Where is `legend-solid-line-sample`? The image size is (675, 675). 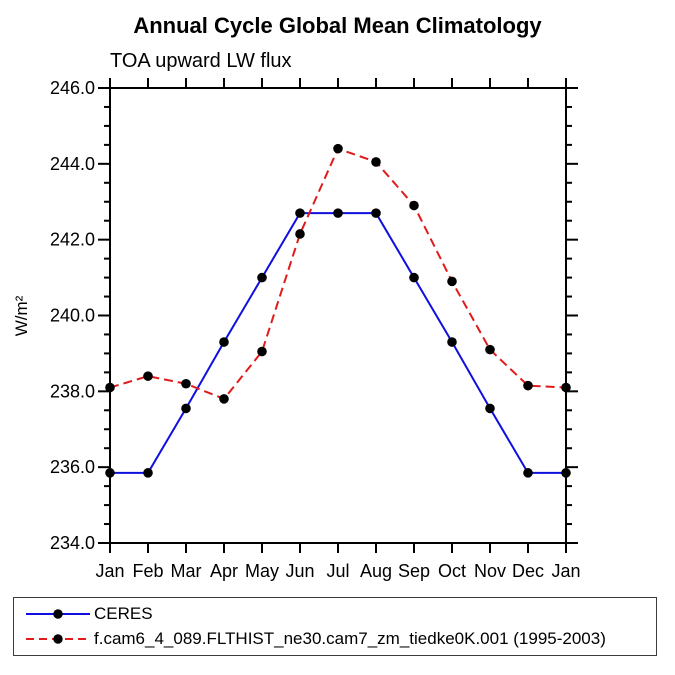 legend-solid-line-sample is located at coordinates (58, 613).